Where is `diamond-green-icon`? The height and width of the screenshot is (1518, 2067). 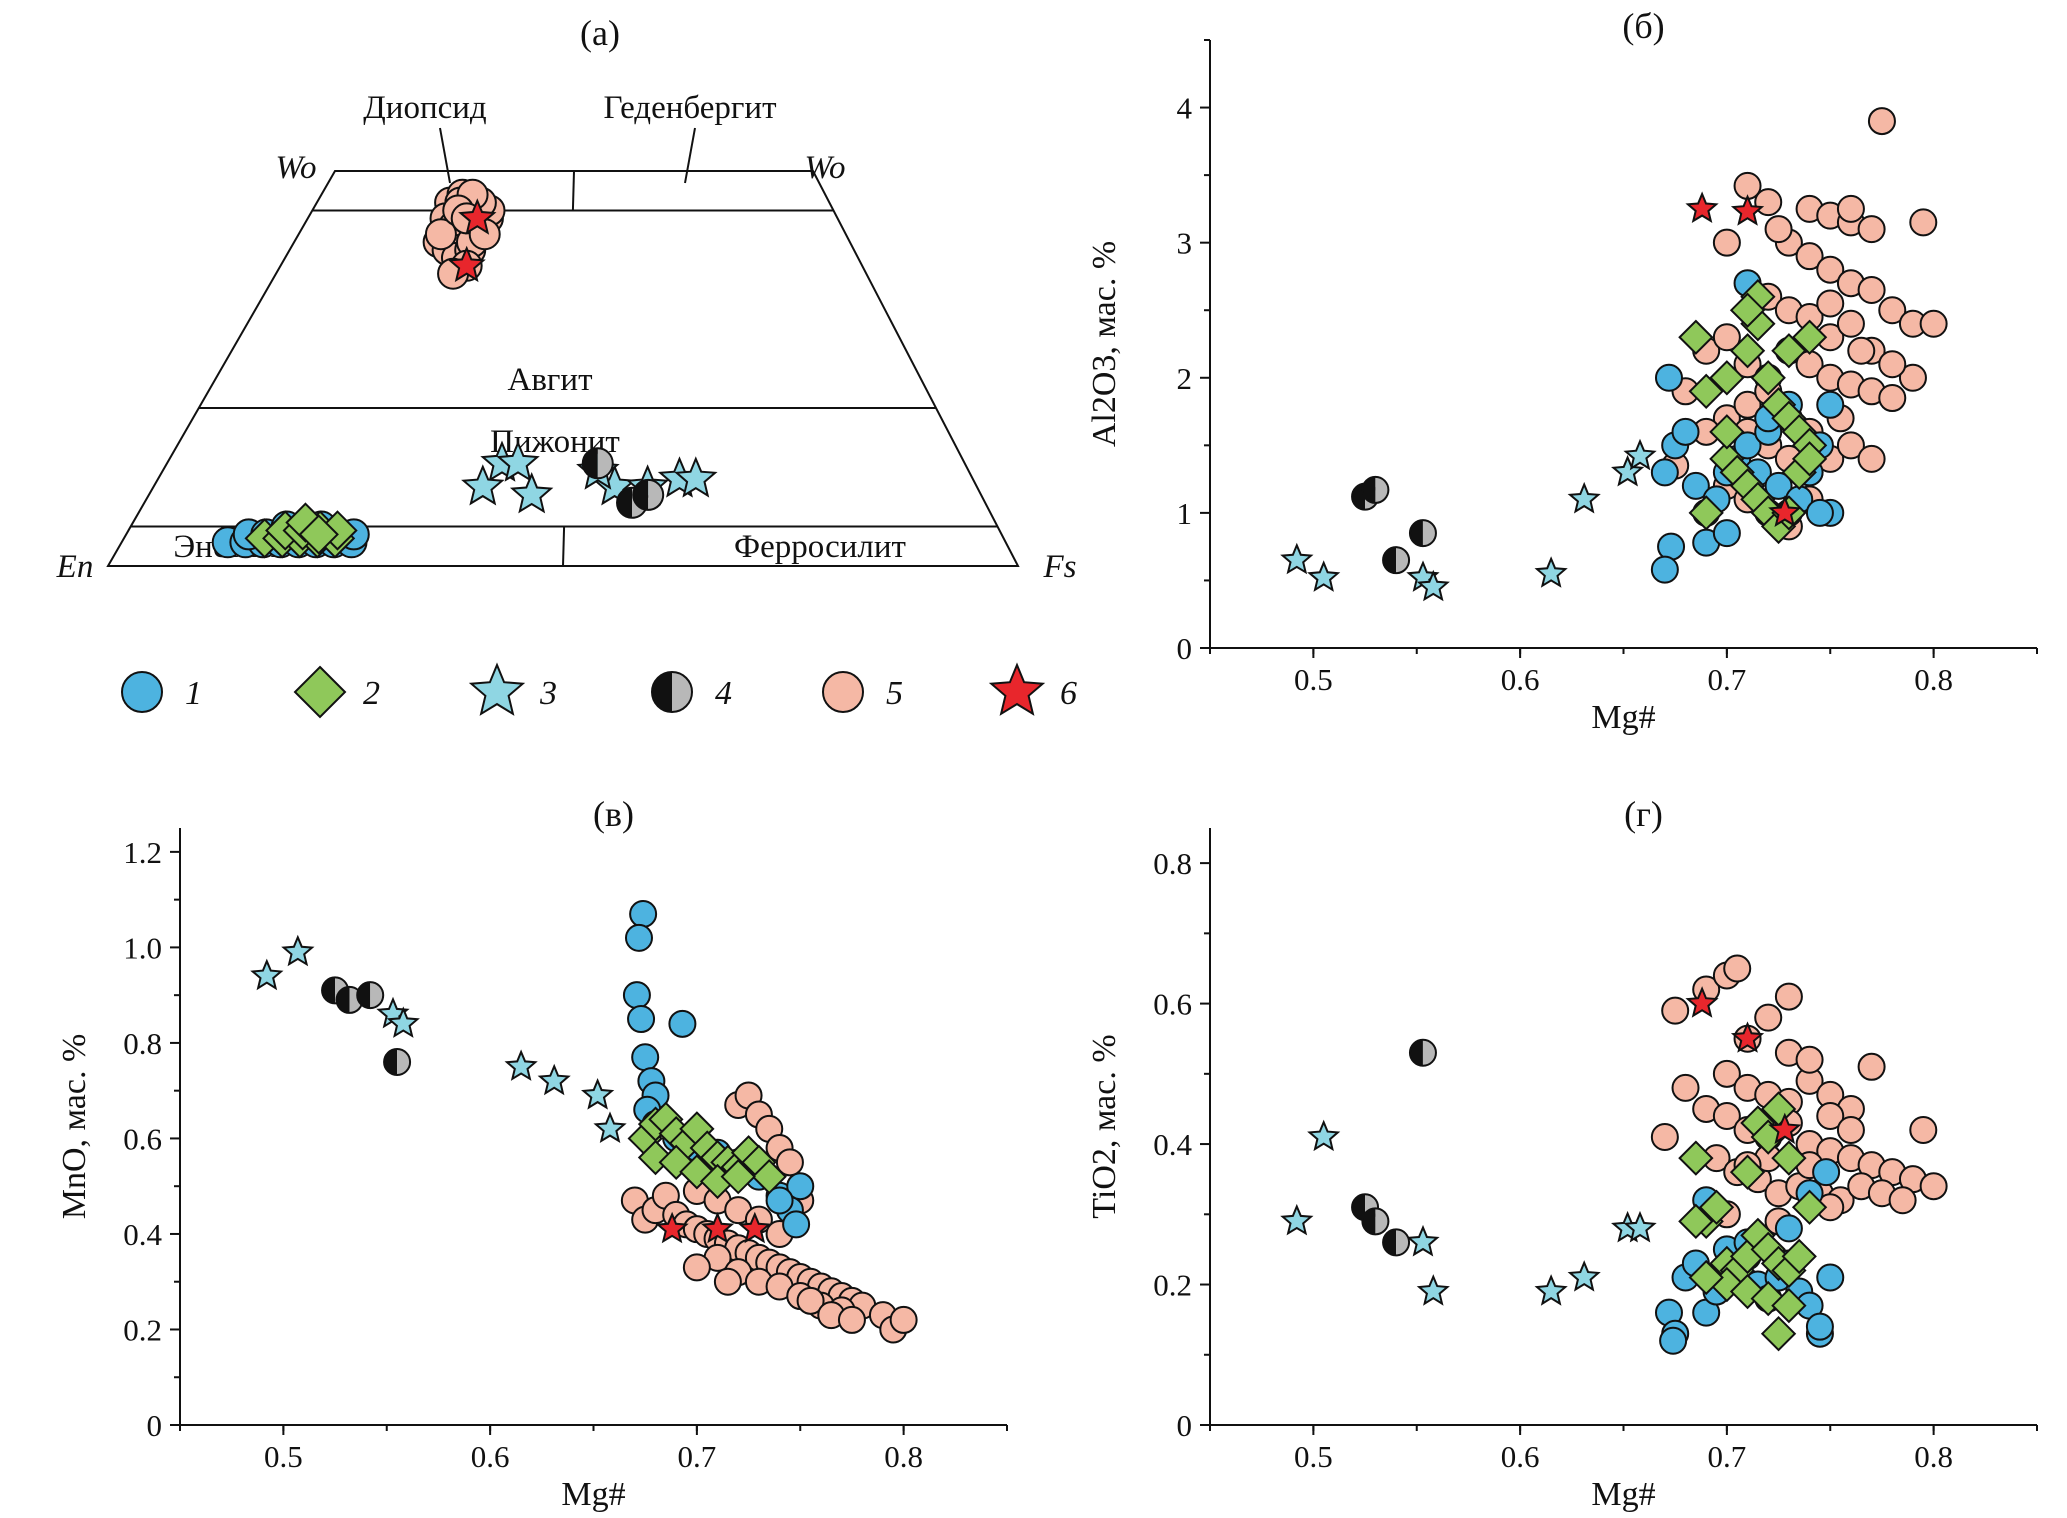 diamond-green-icon is located at coordinates (320, 692).